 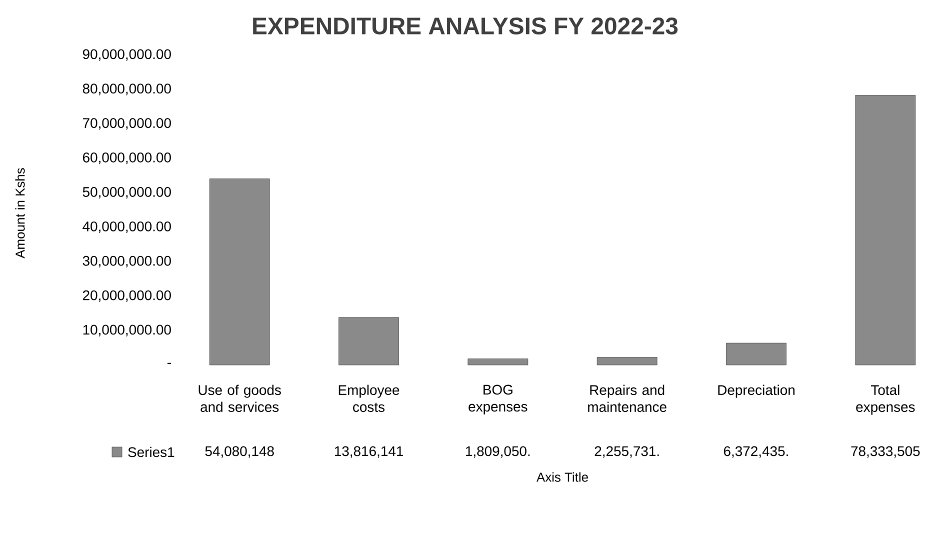 What do you see at coordinates (627, 398) in the screenshot?
I see `x-tick-label: Repairs and maintenance` at bounding box center [627, 398].